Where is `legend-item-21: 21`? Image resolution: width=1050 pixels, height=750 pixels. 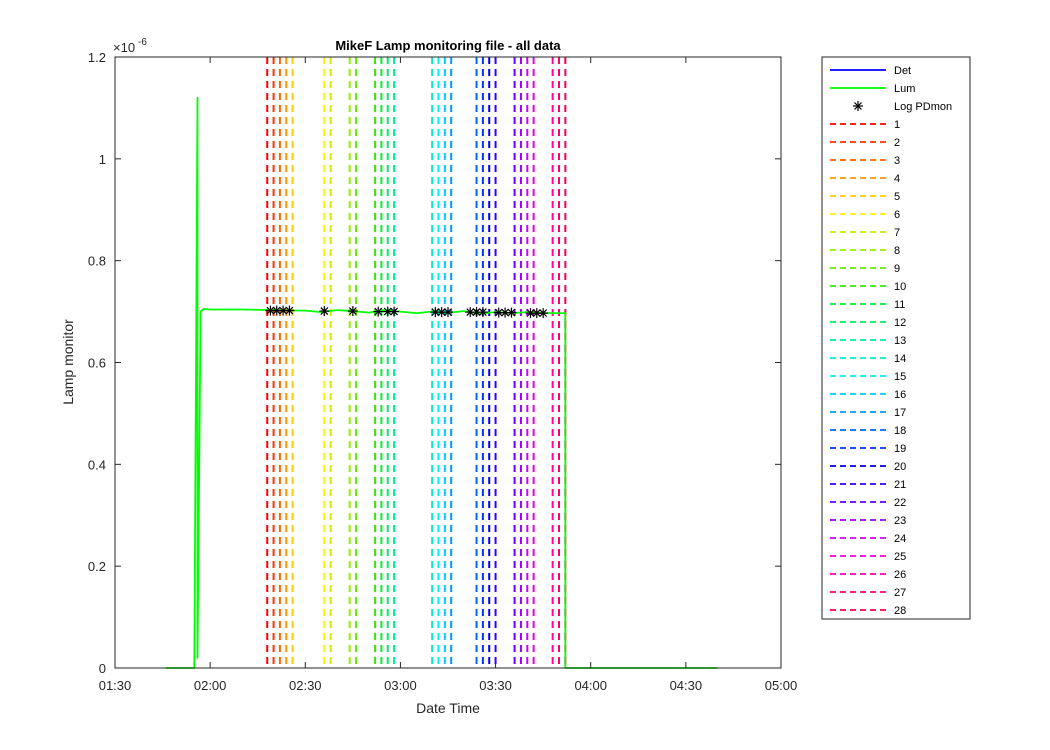
legend-item-21: 21 is located at coordinates (868, 485).